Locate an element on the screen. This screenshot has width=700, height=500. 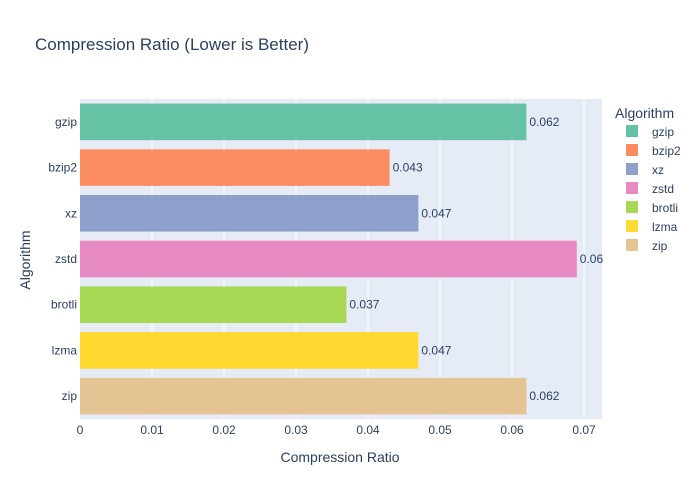
legend-title: Algorithm is located at coordinates (644, 113).